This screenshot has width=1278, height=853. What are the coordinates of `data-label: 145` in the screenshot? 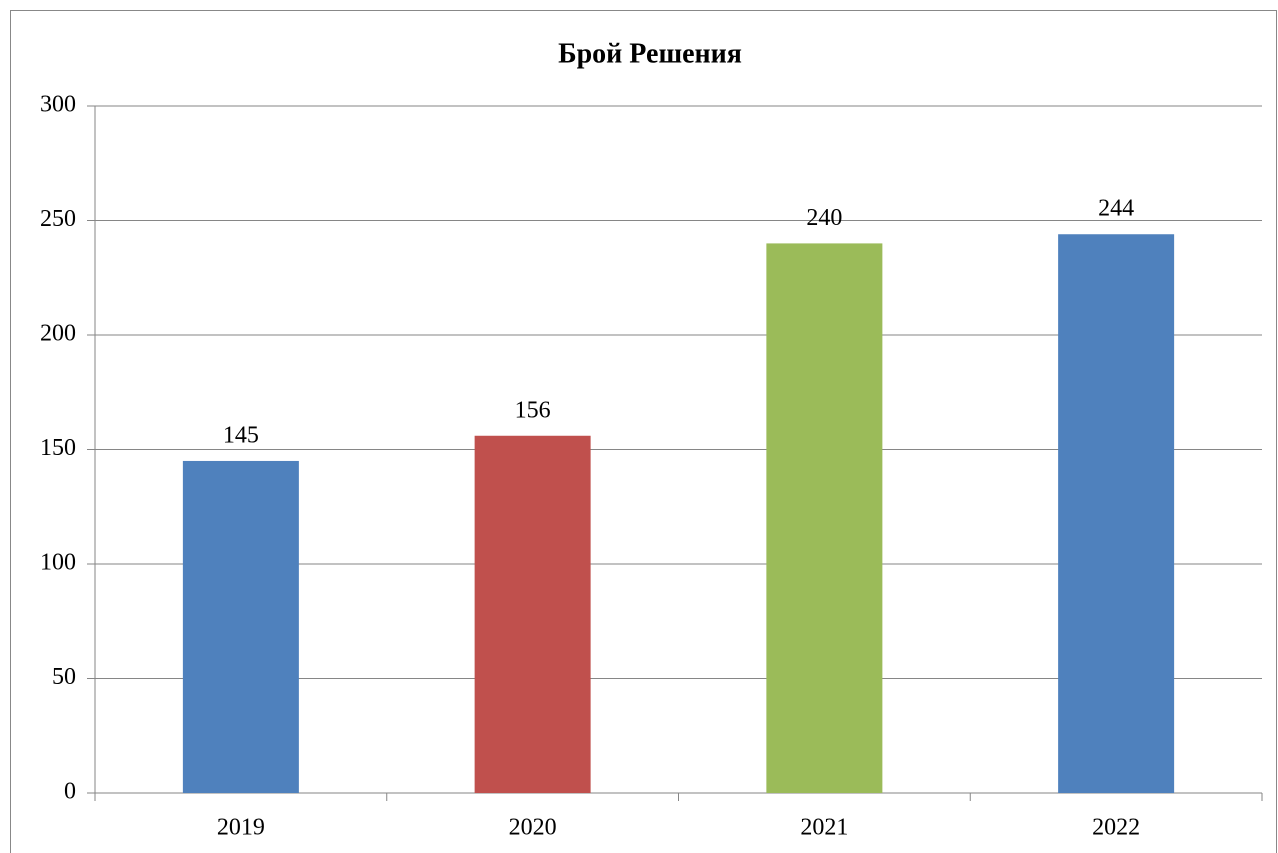 It's located at (241, 435).